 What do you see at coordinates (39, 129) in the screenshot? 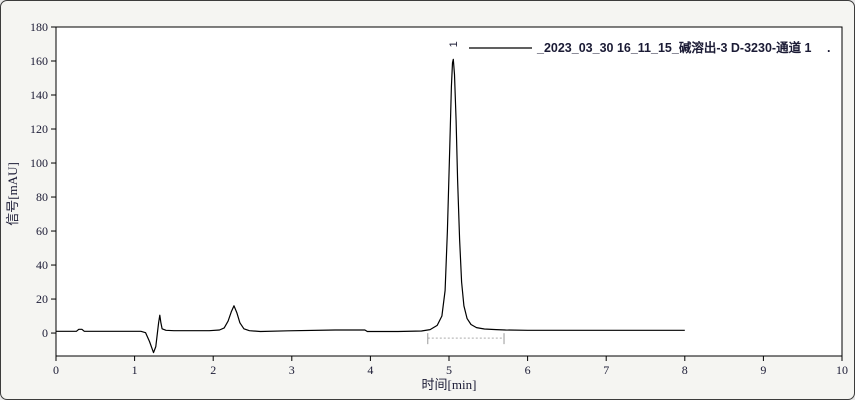
I see `y-tick-label: 120` at bounding box center [39, 129].